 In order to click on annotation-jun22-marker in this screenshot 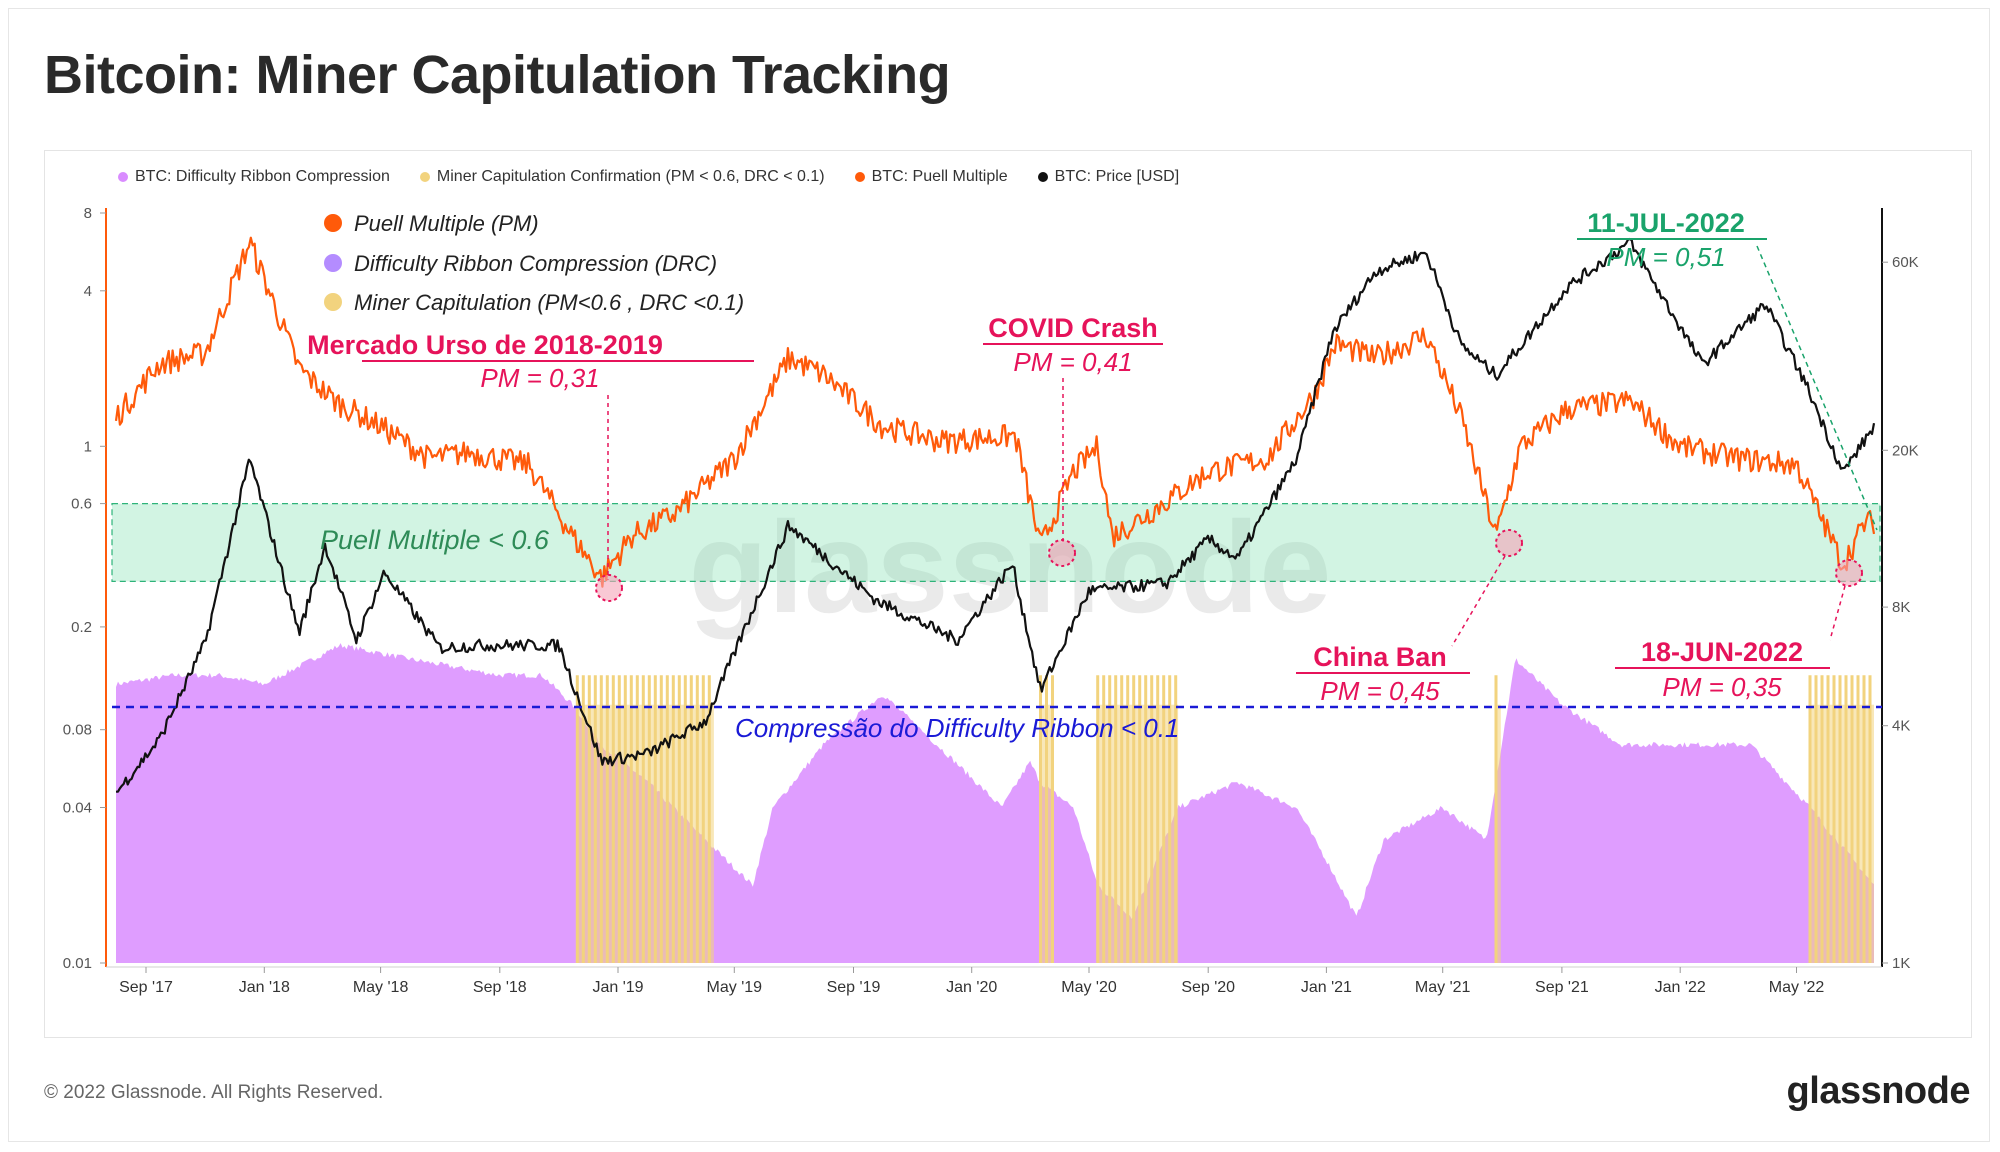, I will do `click(1849, 573)`.